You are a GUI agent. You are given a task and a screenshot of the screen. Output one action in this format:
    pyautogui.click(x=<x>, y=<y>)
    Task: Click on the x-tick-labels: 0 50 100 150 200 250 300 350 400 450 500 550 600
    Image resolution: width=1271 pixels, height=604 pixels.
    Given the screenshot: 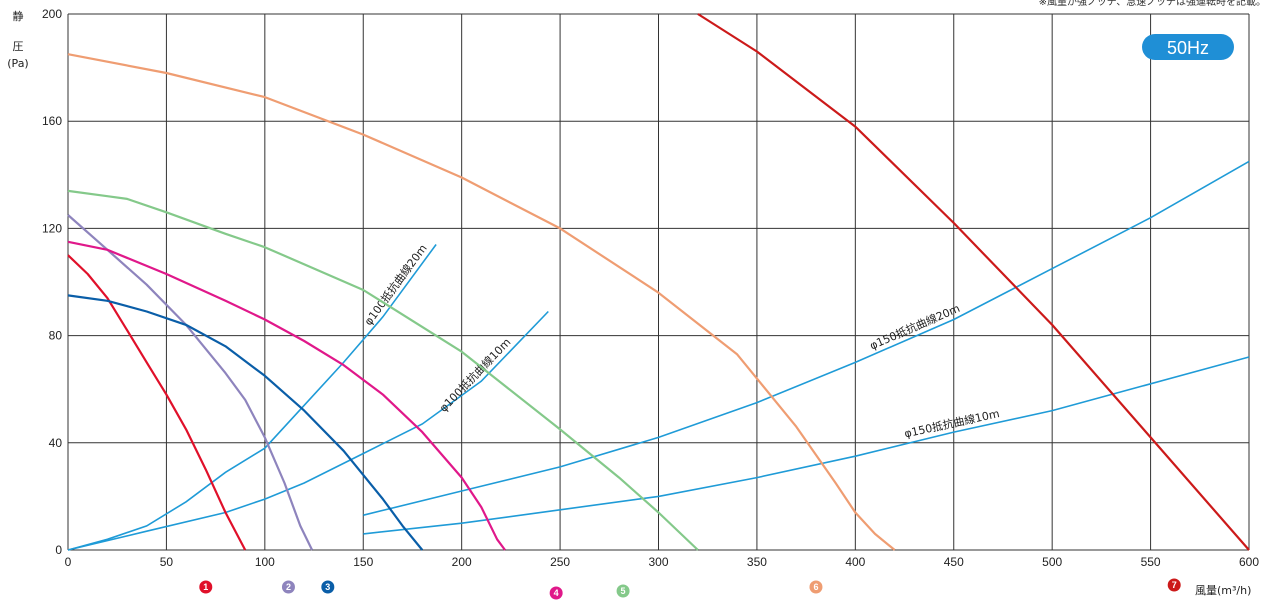 What is the action you would take?
    pyautogui.click(x=662, y=562)
    